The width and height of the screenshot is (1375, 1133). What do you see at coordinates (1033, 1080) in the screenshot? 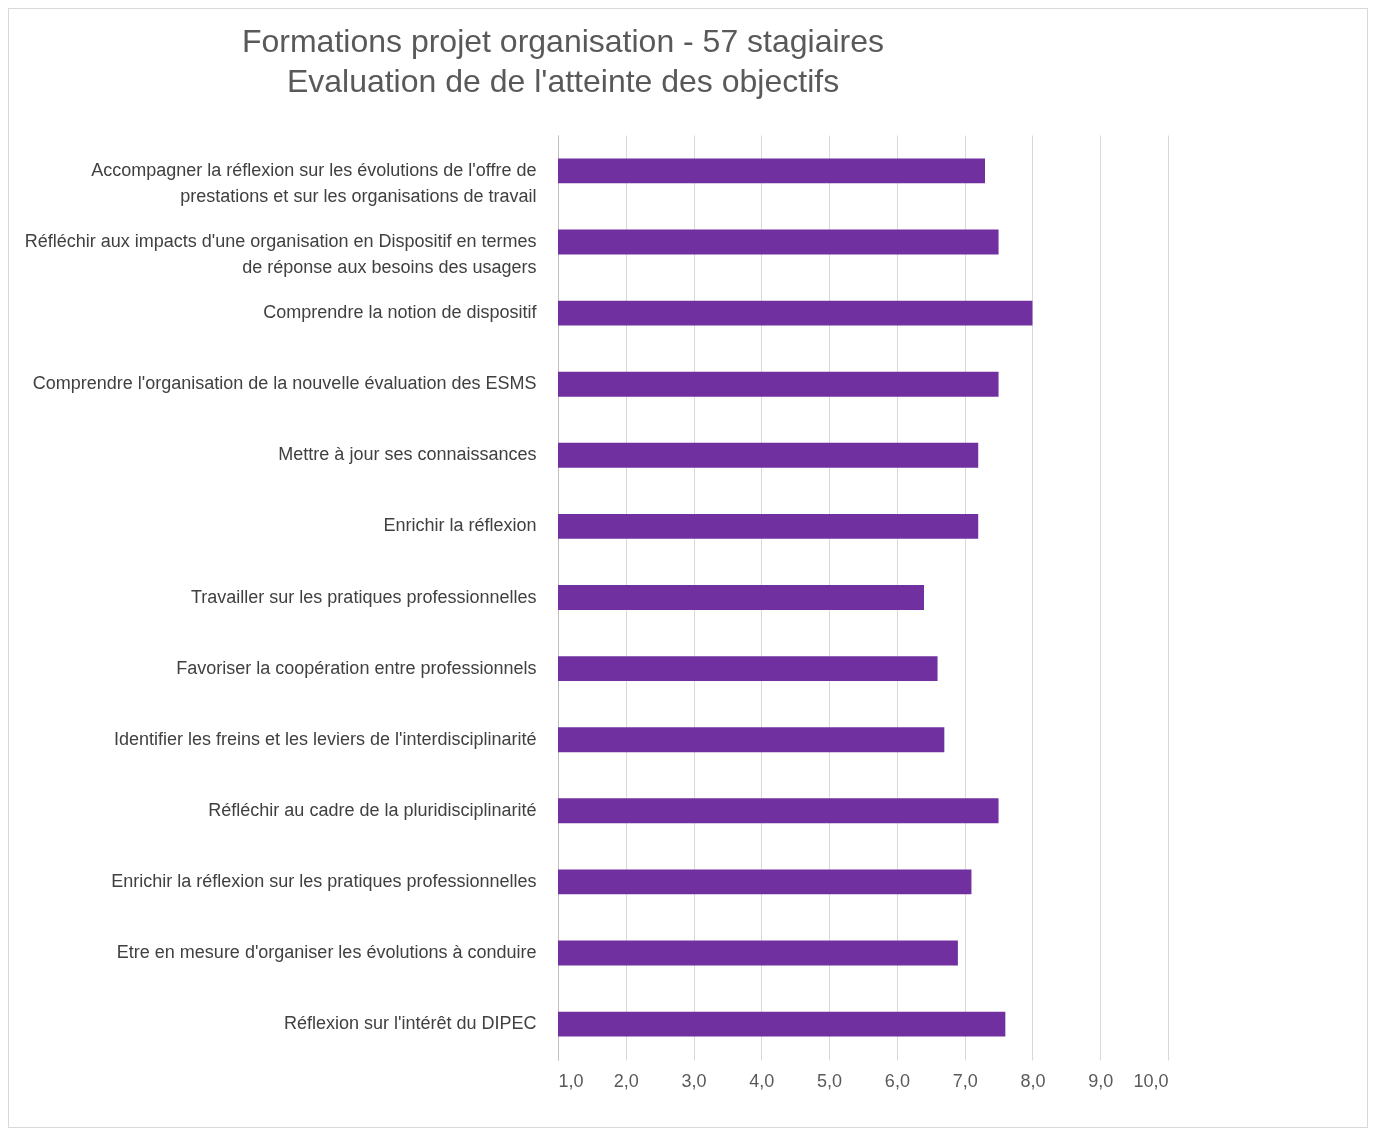
I see `x-tick-label: 8,0` at bounding box center [1033, 1080].